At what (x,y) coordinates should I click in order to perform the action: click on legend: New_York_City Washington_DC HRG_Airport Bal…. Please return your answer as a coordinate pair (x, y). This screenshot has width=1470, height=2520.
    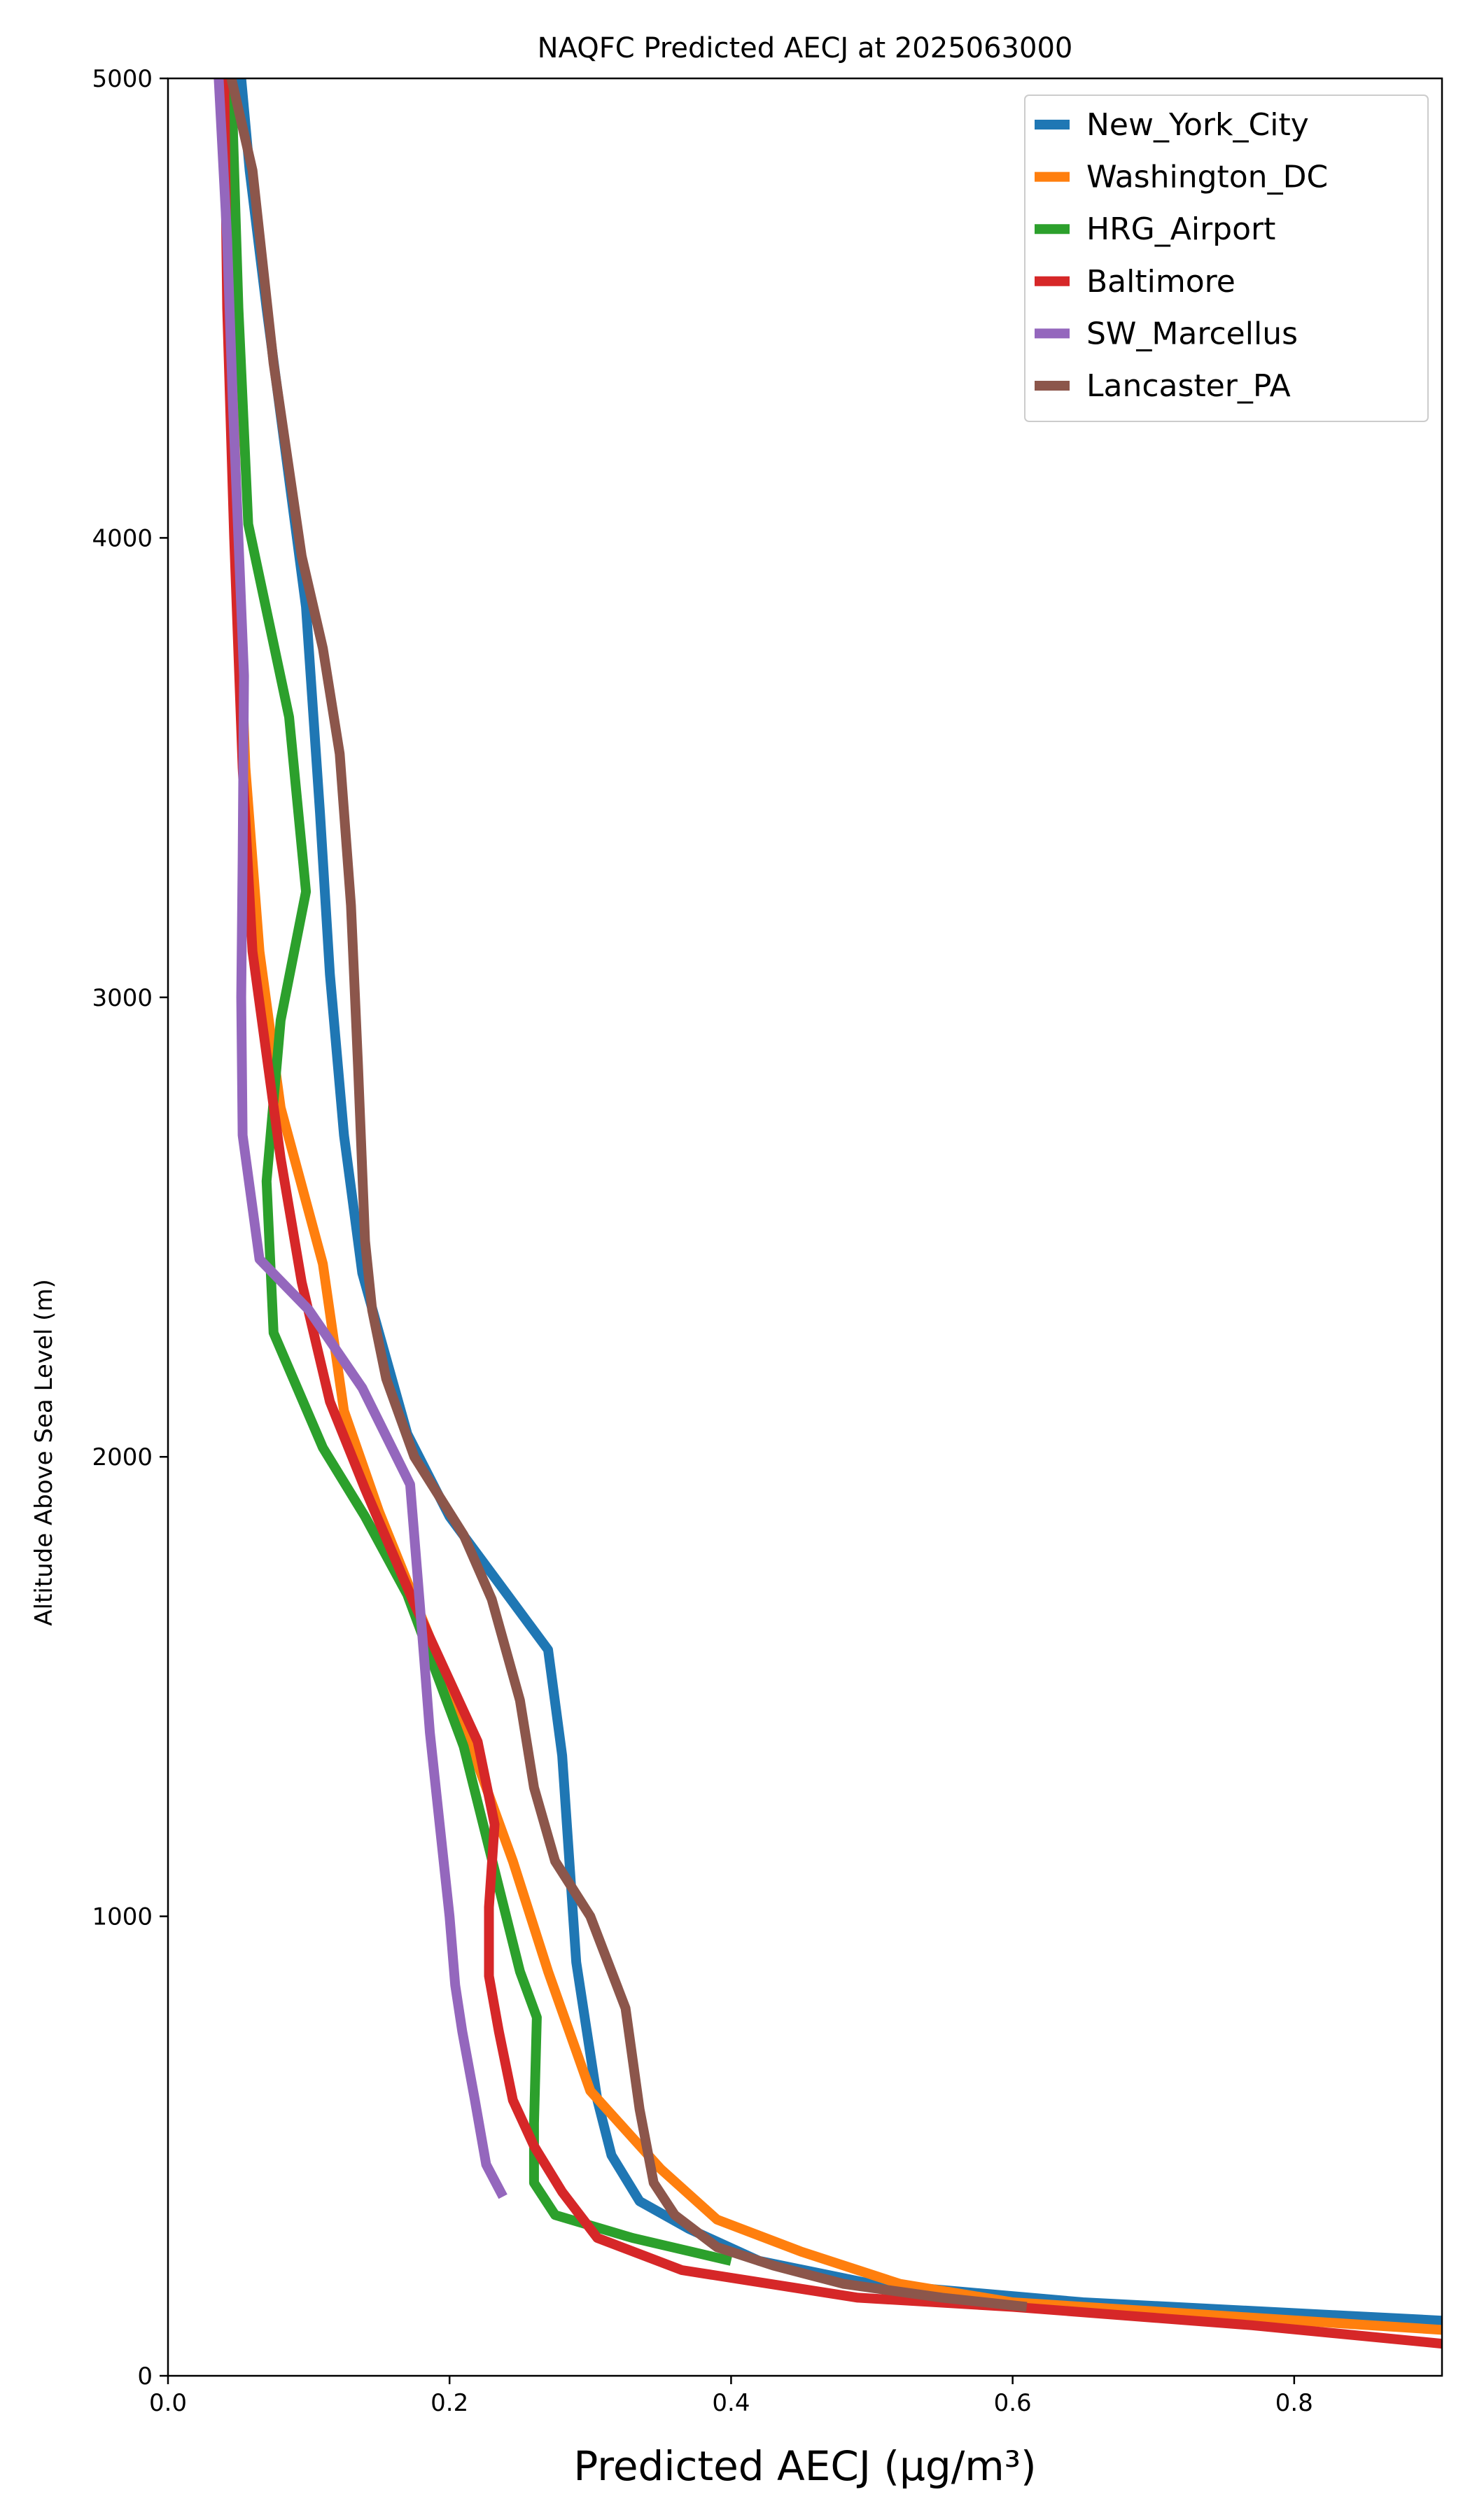
    Looking at the image, I should click on (1226, 258).